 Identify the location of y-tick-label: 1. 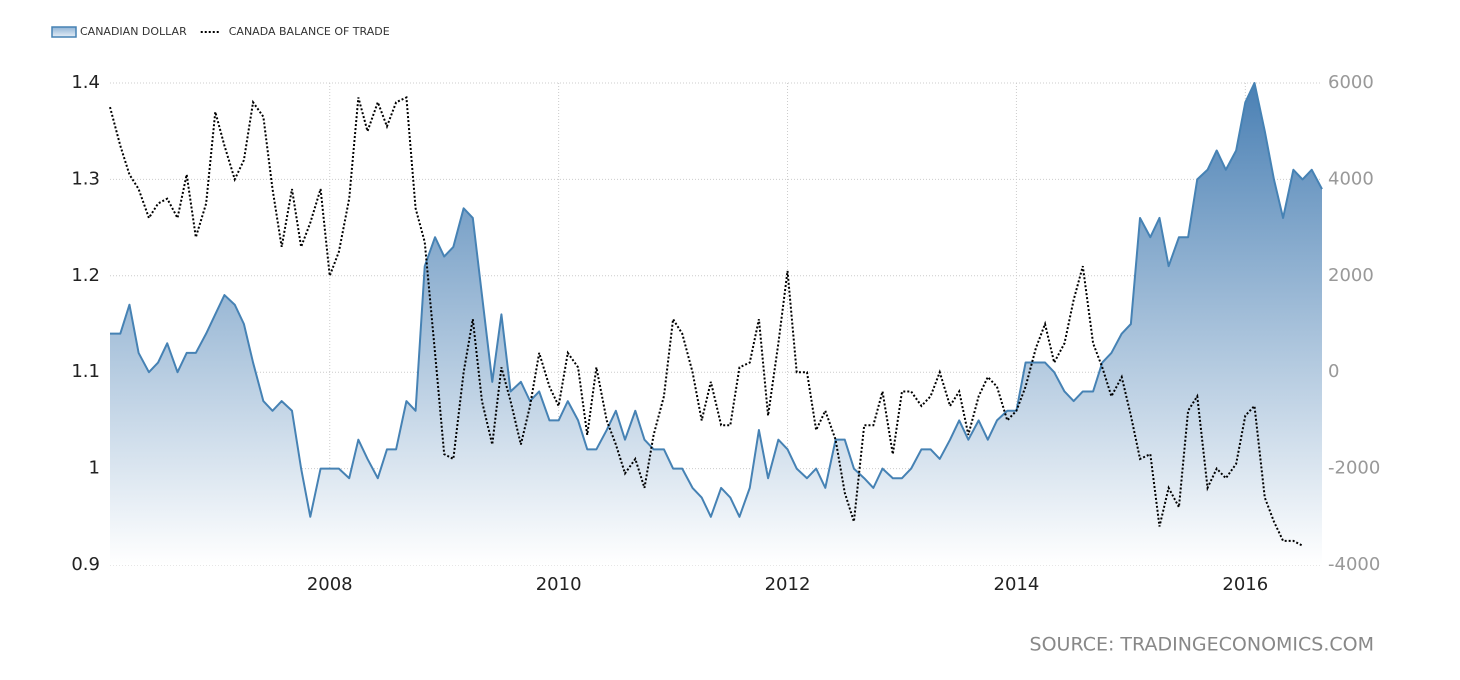
(94, 468).